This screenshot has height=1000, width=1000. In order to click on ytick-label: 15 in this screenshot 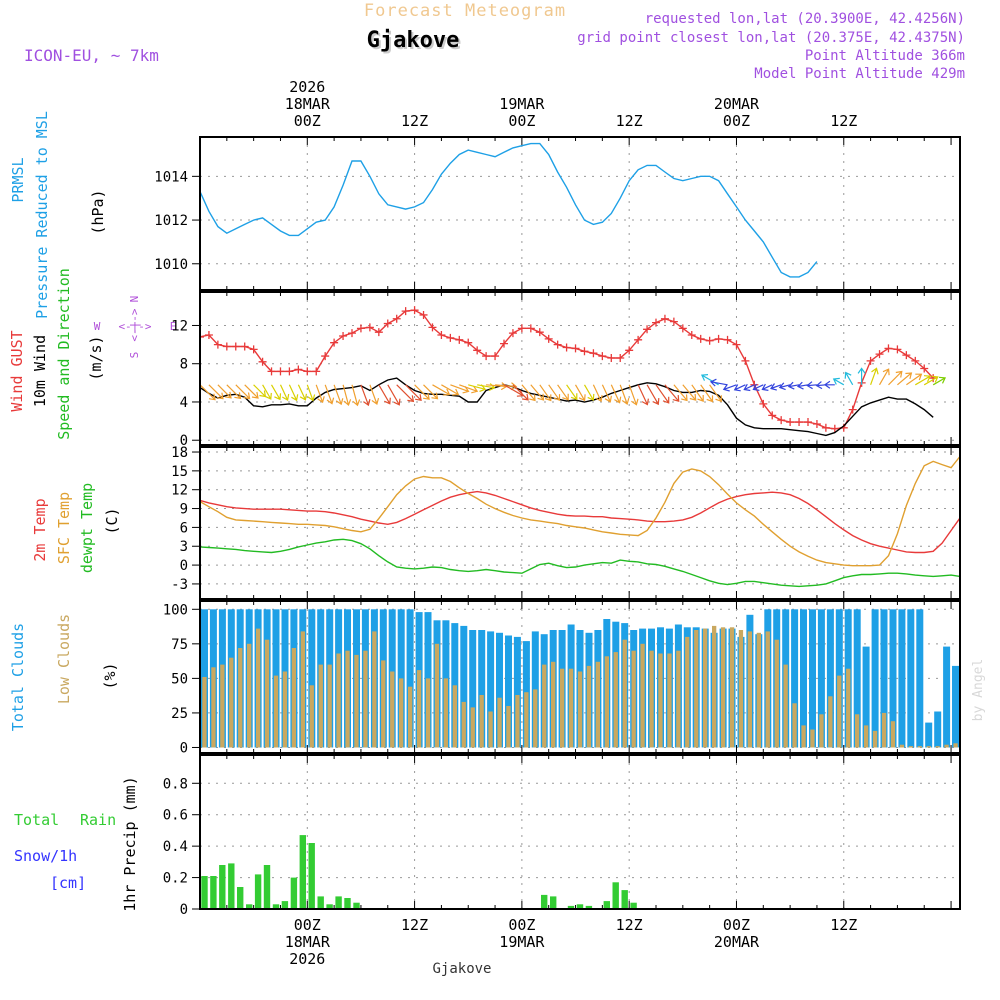, I will do `click(179, 472)`.